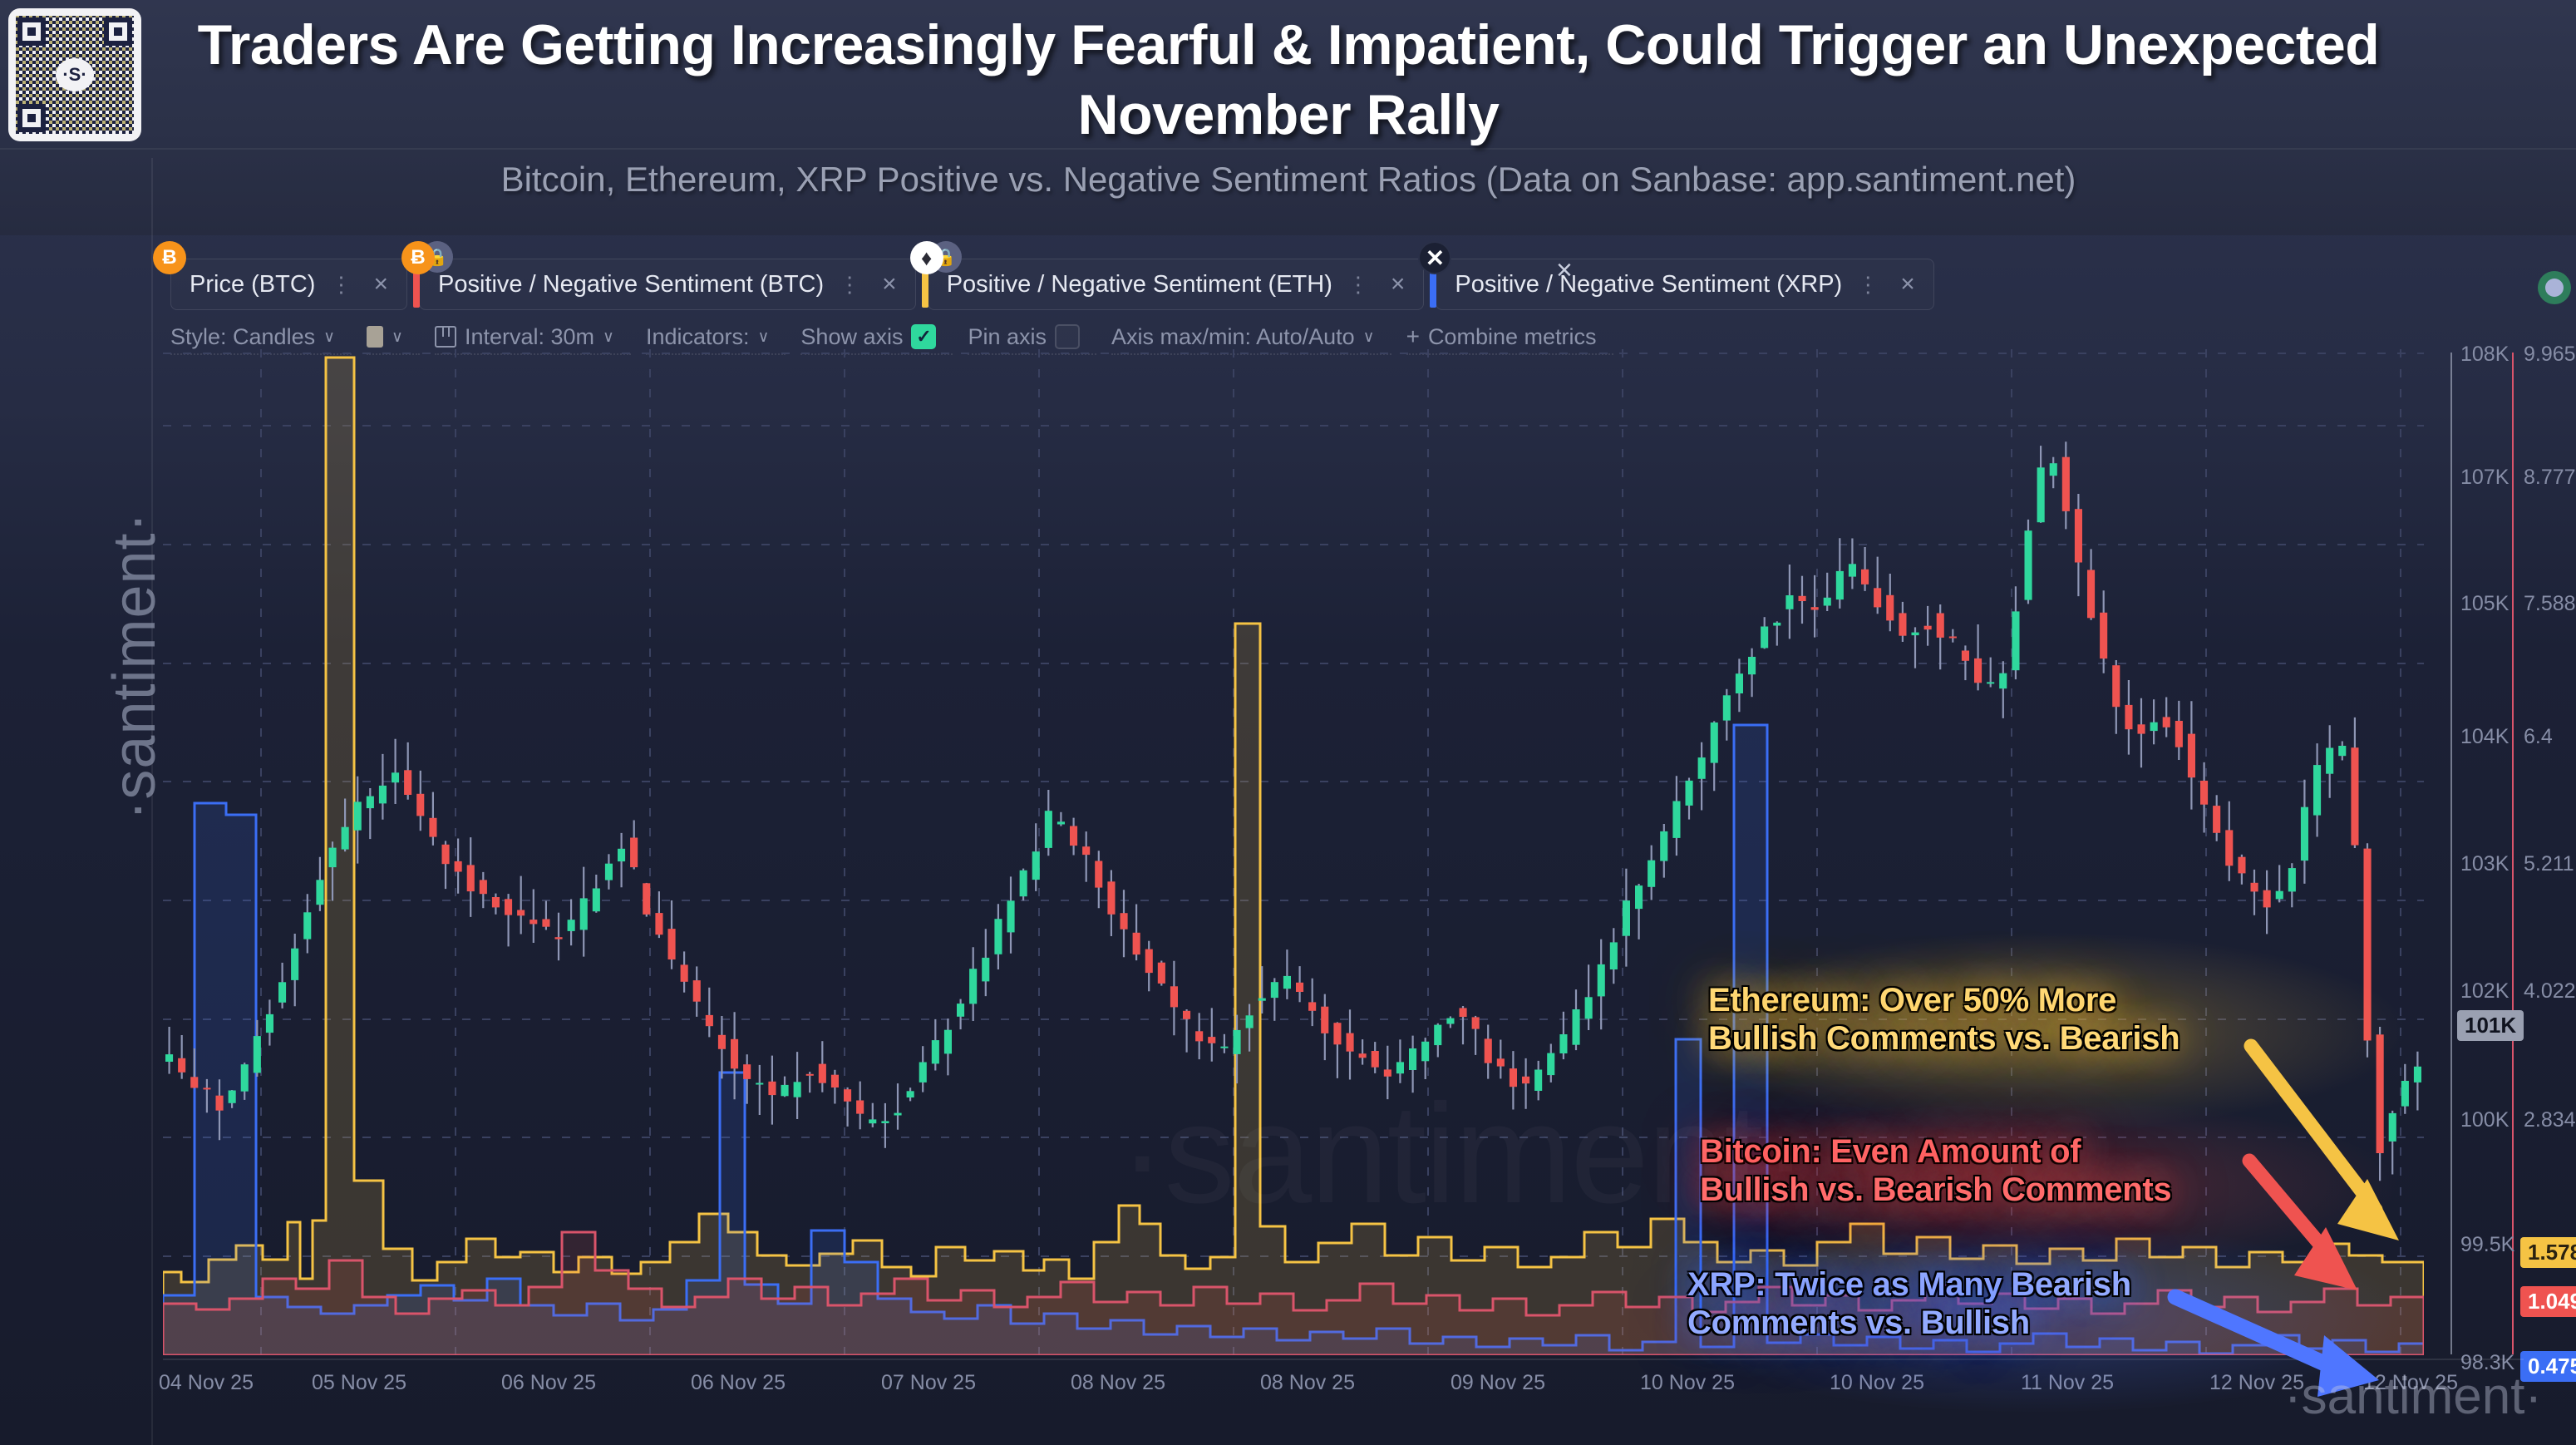  What do you see at coordinates (206, 1382) in the screenshot?
I see `x-tick-label: 04 Nov 25` at bounding box center [206, 1382].